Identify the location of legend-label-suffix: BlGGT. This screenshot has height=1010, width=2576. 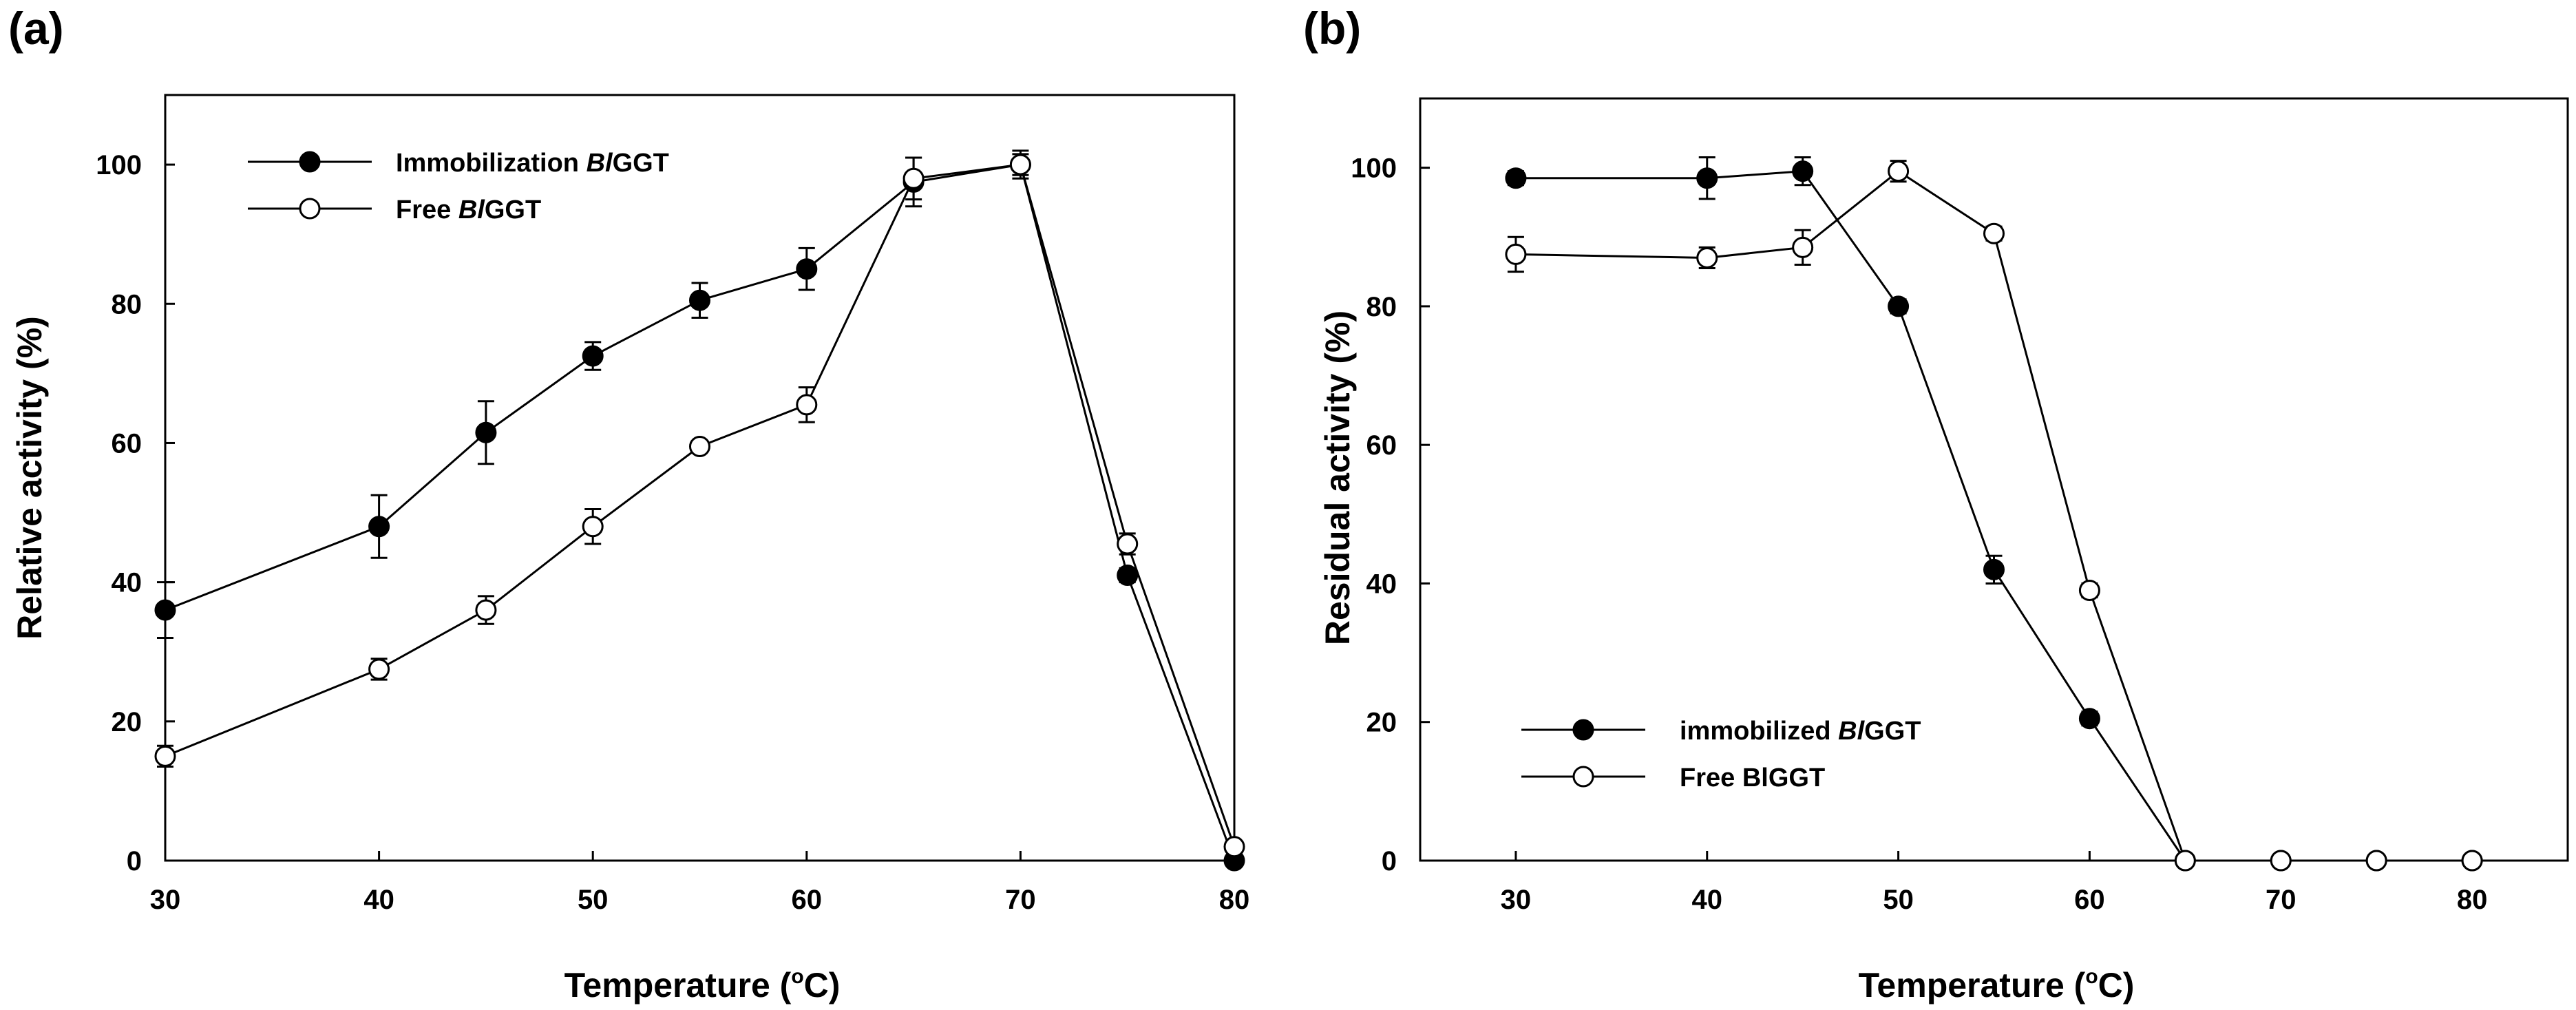
(1784, 778).